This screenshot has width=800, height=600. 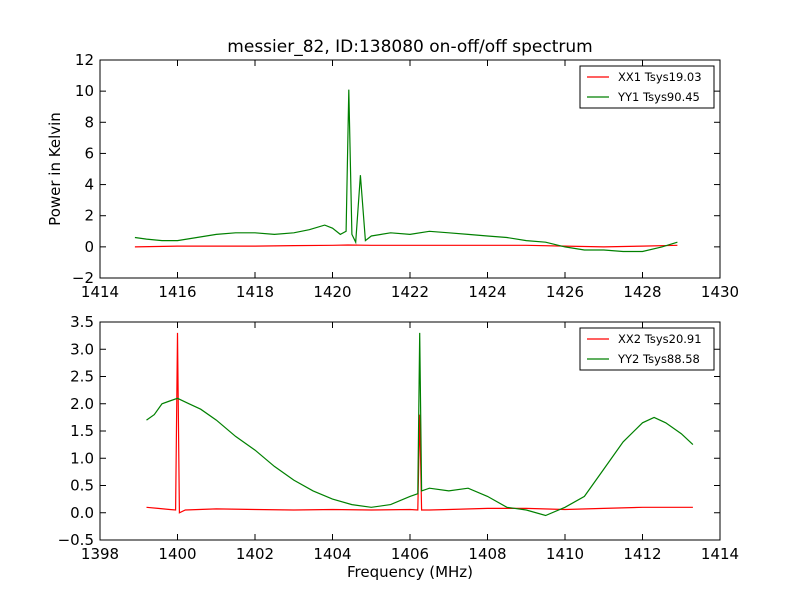 I want to click on legend: XX1 Tsys19.03 YY1 Tsys90.45, so click(x=647, y=87).